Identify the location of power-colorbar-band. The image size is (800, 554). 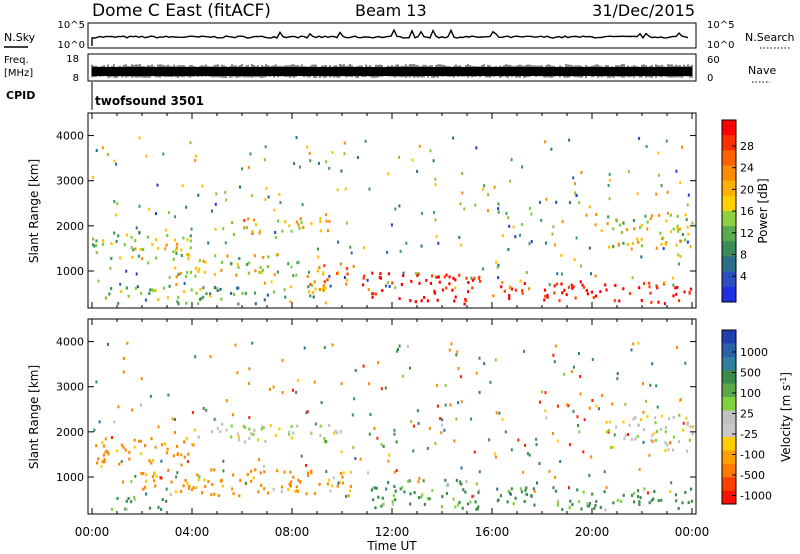
(729, 294).